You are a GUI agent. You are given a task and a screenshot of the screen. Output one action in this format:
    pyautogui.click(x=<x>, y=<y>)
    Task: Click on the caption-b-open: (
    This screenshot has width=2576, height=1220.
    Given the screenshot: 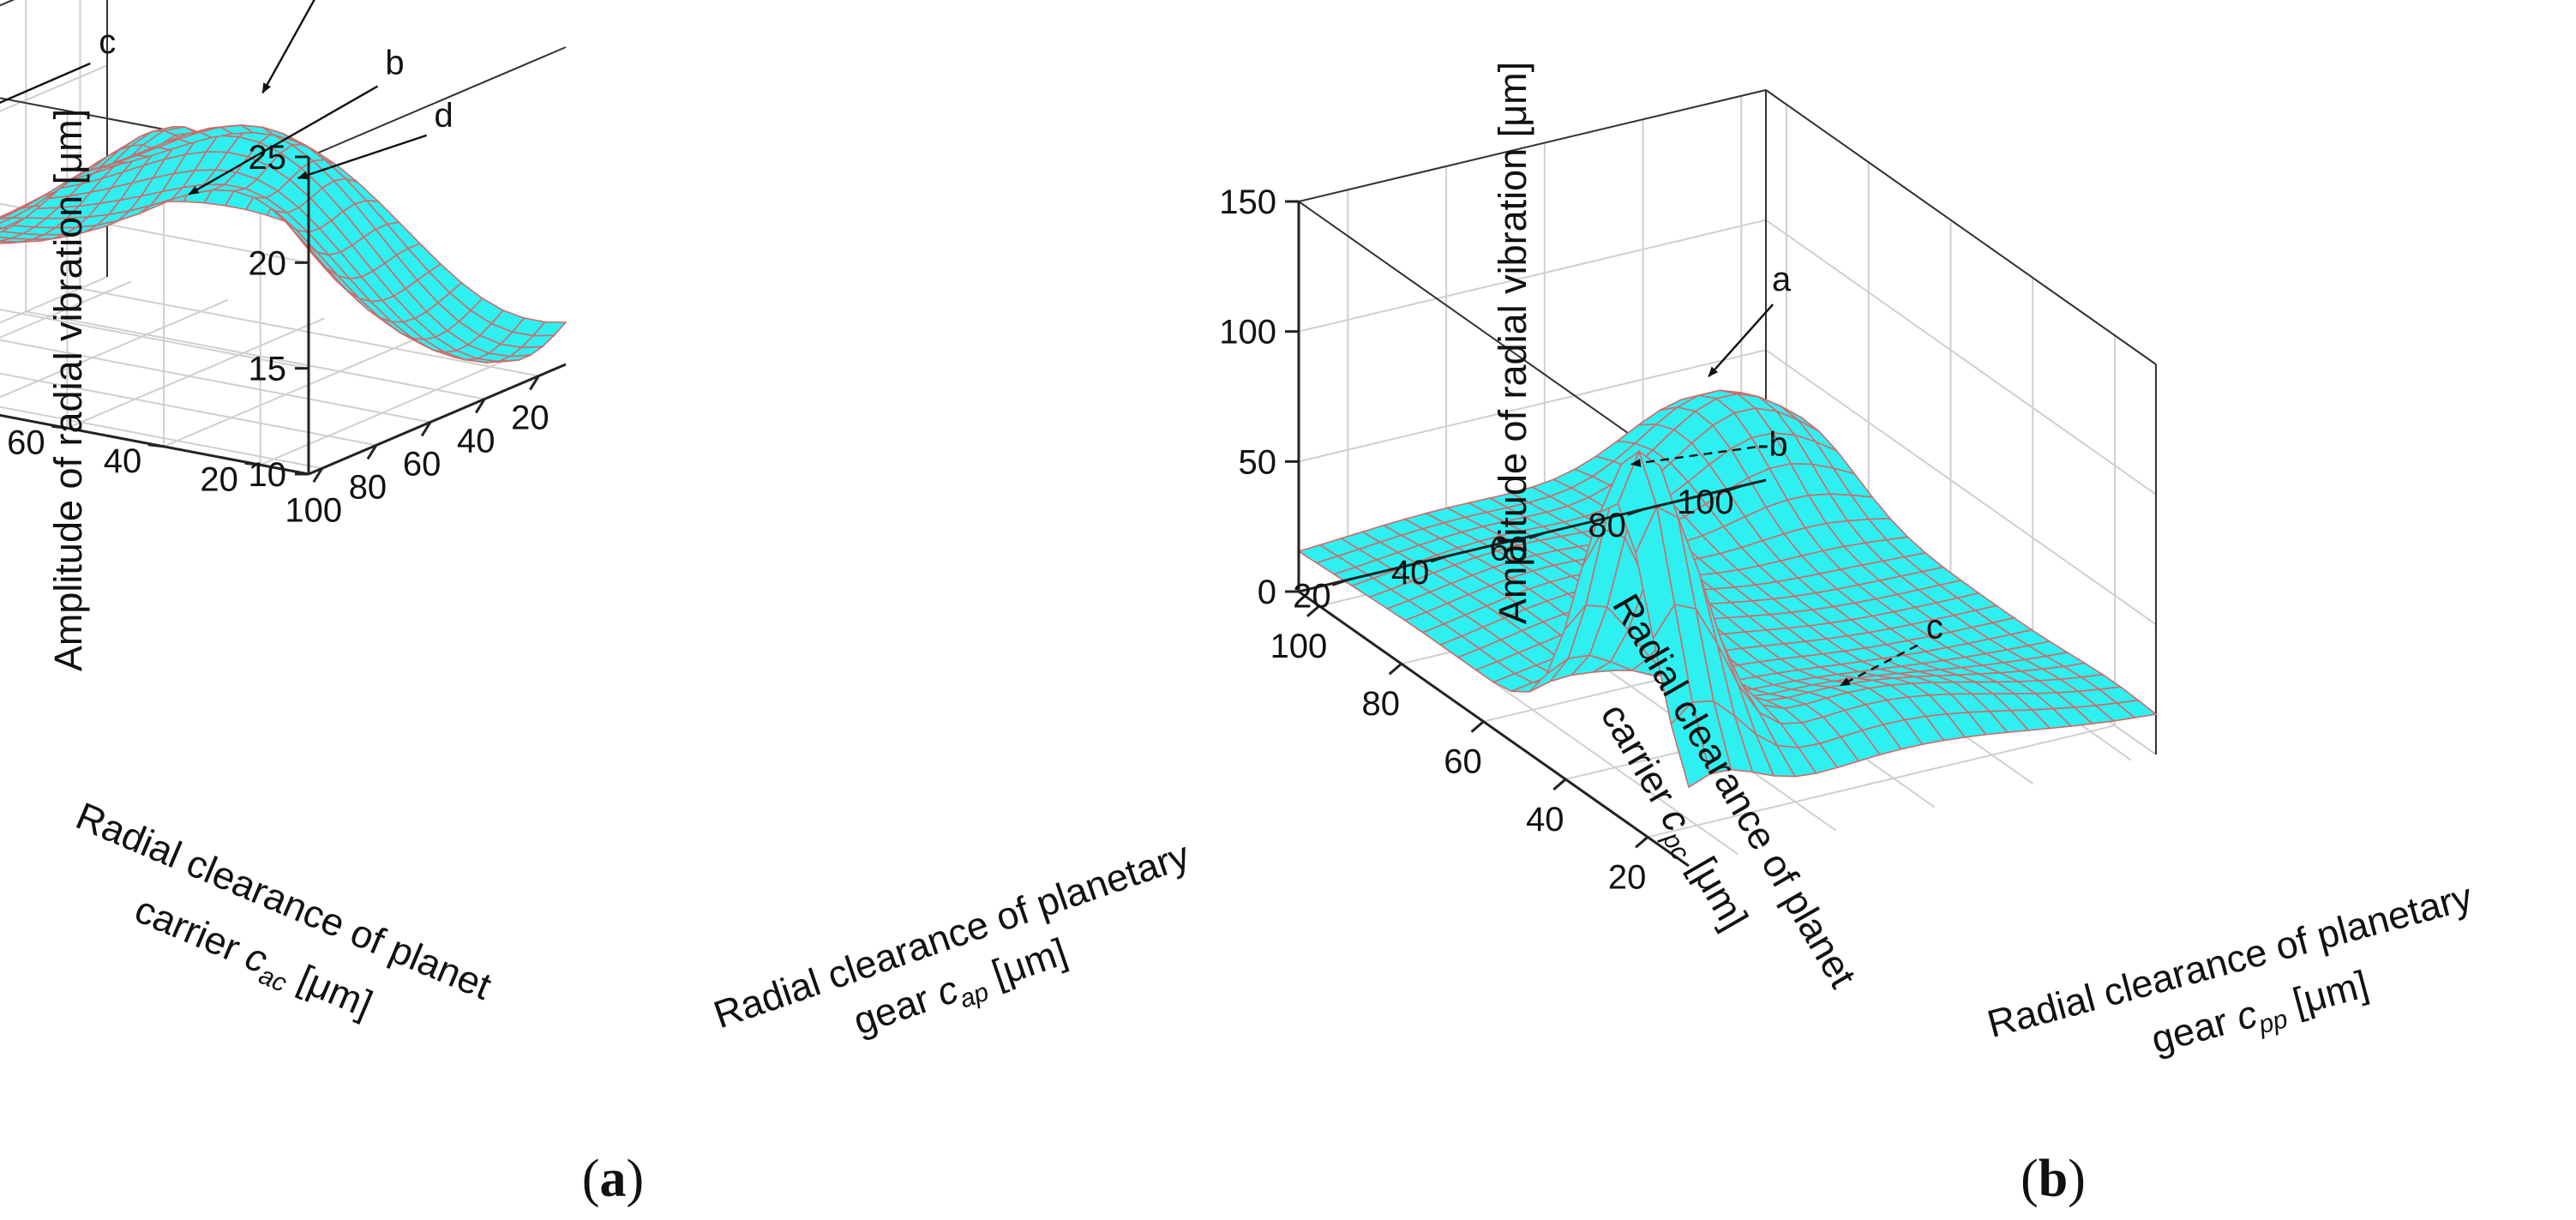 What is the action you would take?
    pyautogui.click(x=2030, y=1179)
    